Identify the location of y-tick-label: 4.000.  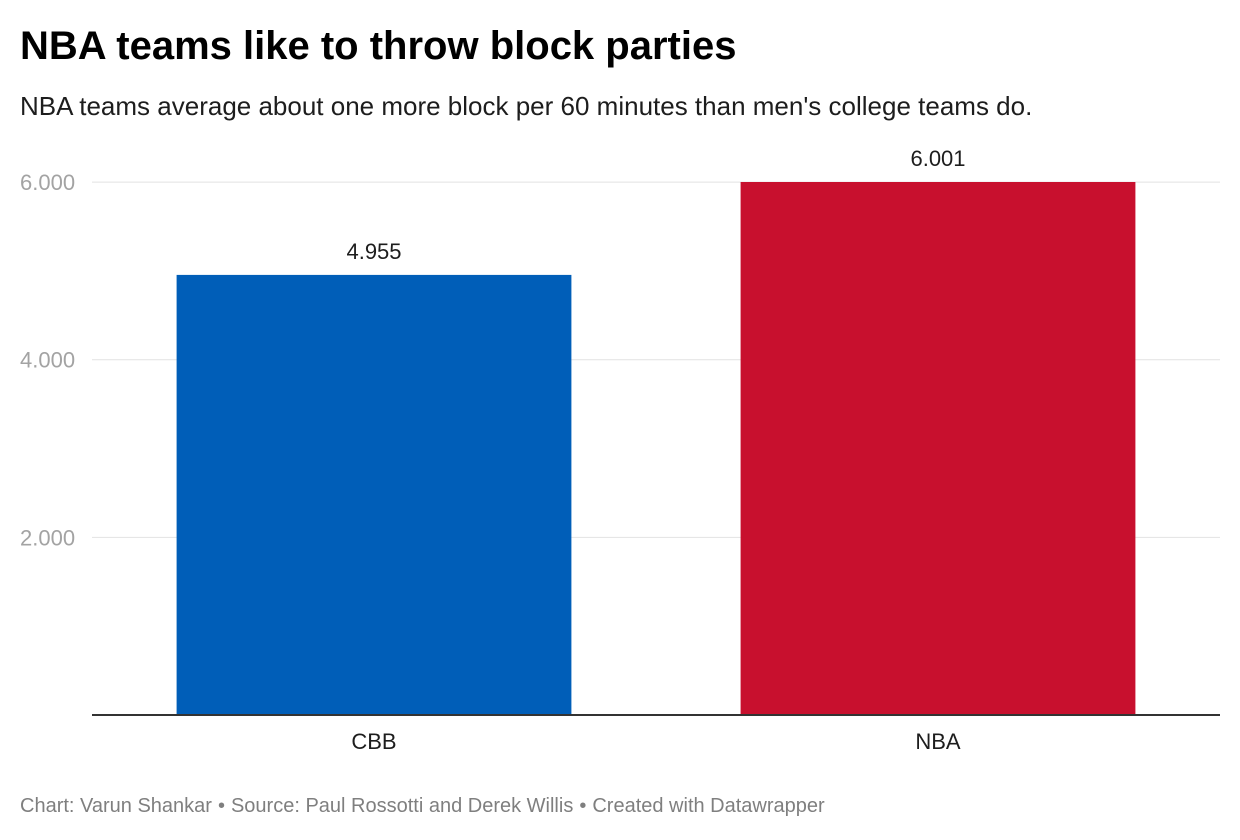
(47, 360).